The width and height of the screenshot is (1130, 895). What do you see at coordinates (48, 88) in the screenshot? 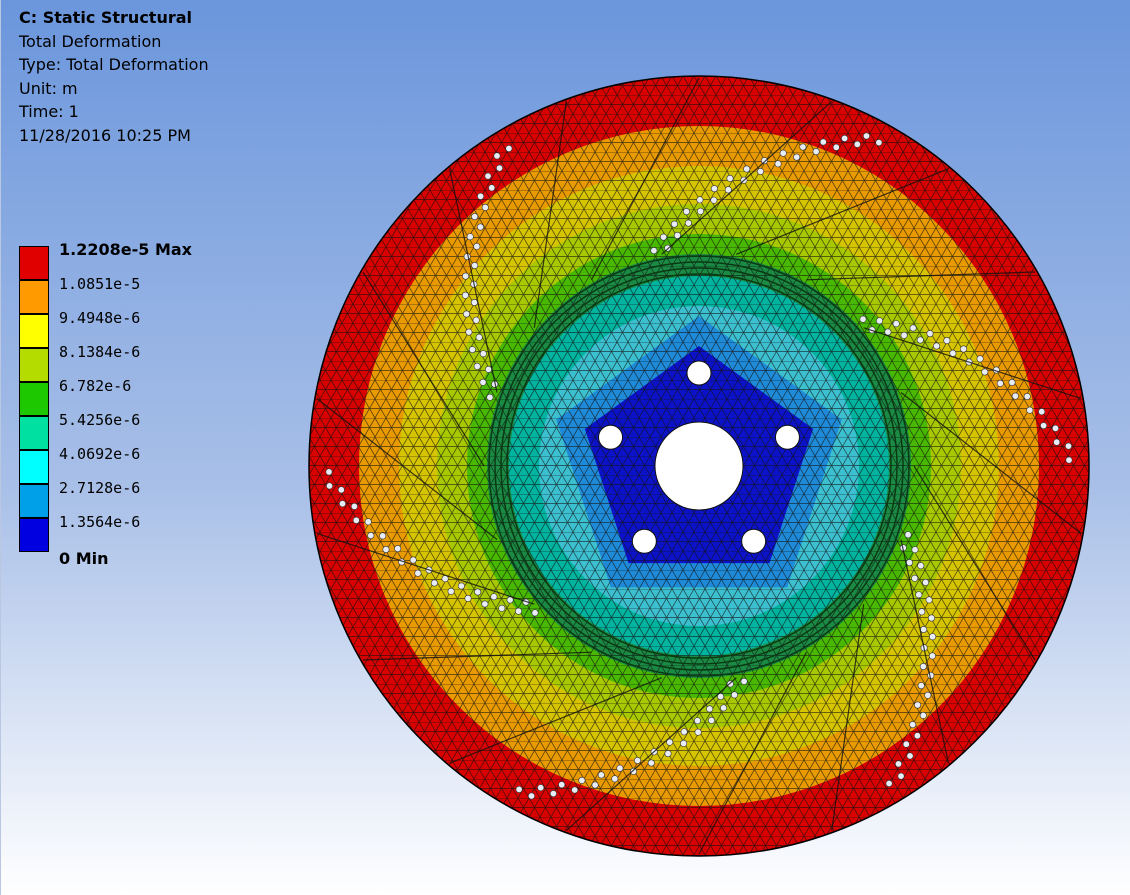
I see `result-unit: Unit: m` at bounding box center [48, 88].